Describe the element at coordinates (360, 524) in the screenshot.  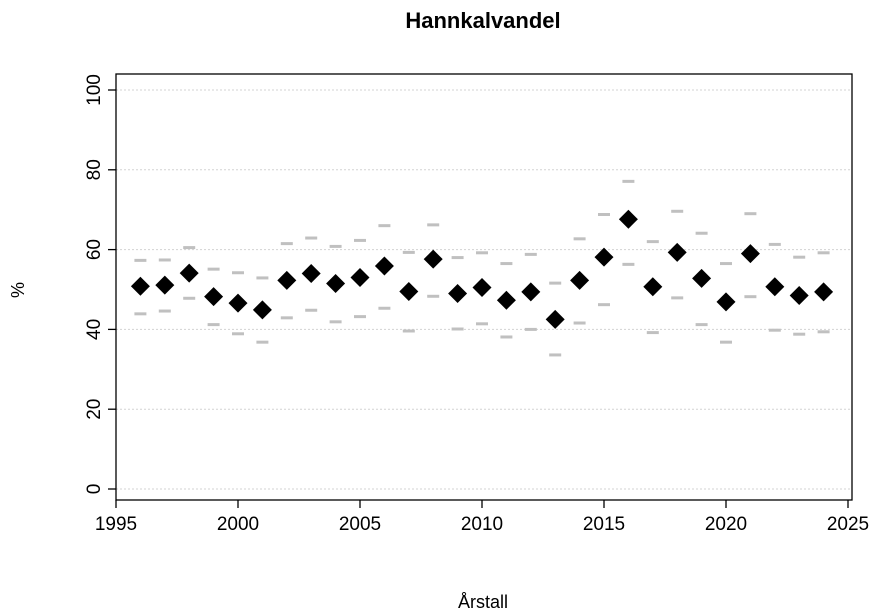
I see `x-tick-label: 2005` at that location.